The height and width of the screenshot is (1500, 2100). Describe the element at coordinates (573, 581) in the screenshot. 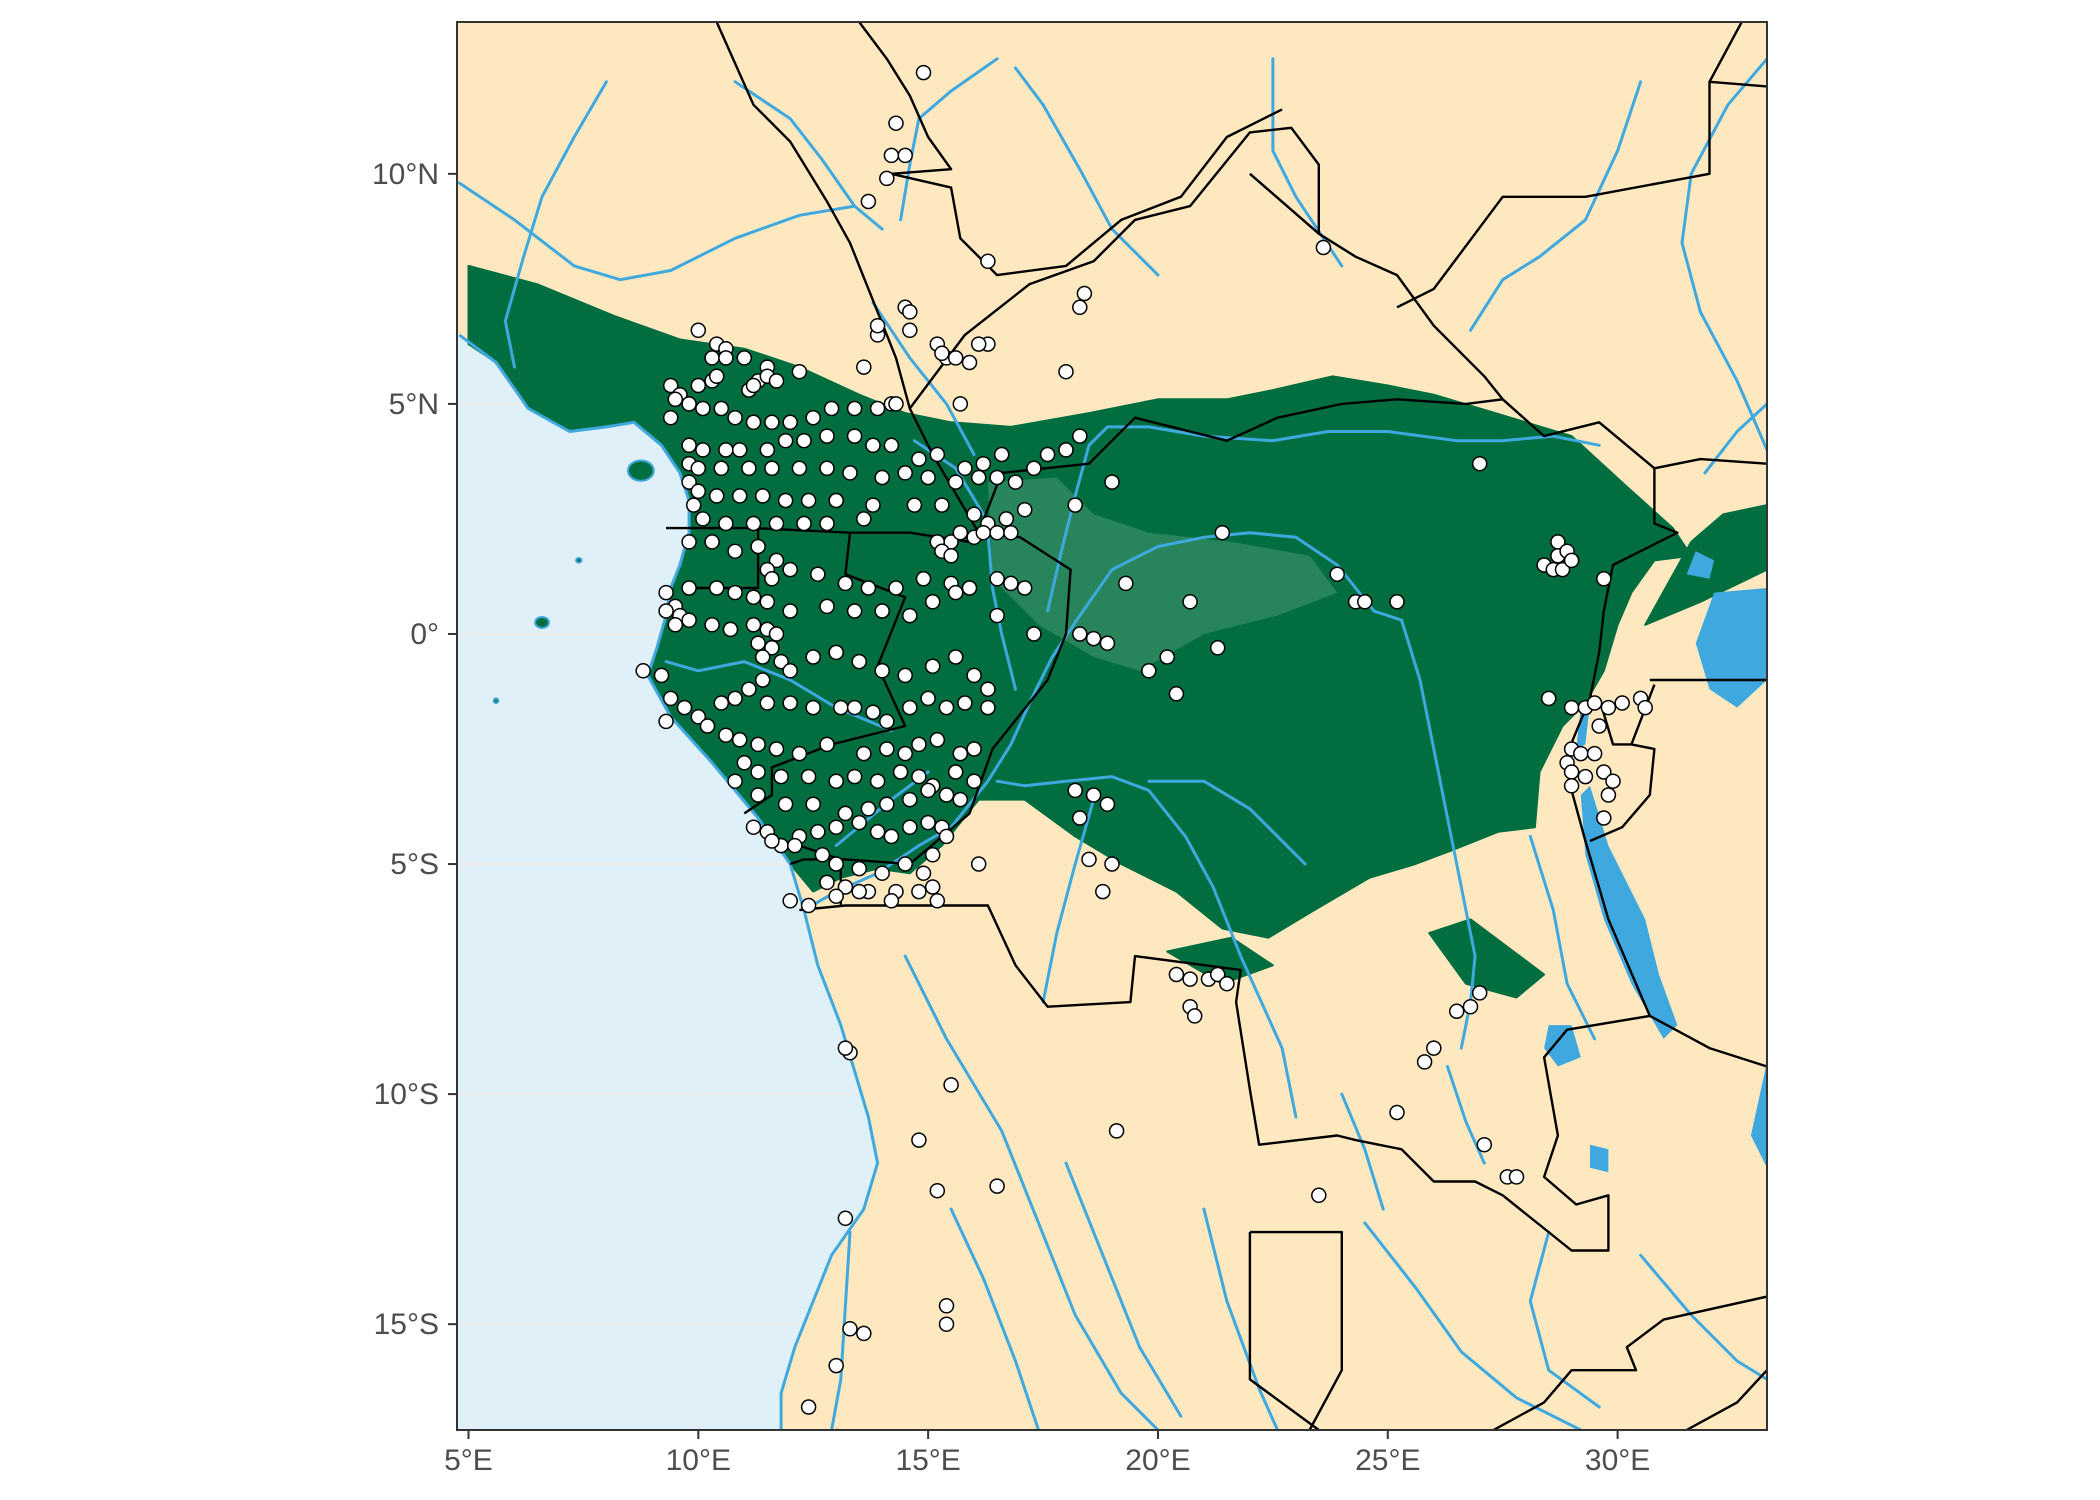

I see `islands` at that location.